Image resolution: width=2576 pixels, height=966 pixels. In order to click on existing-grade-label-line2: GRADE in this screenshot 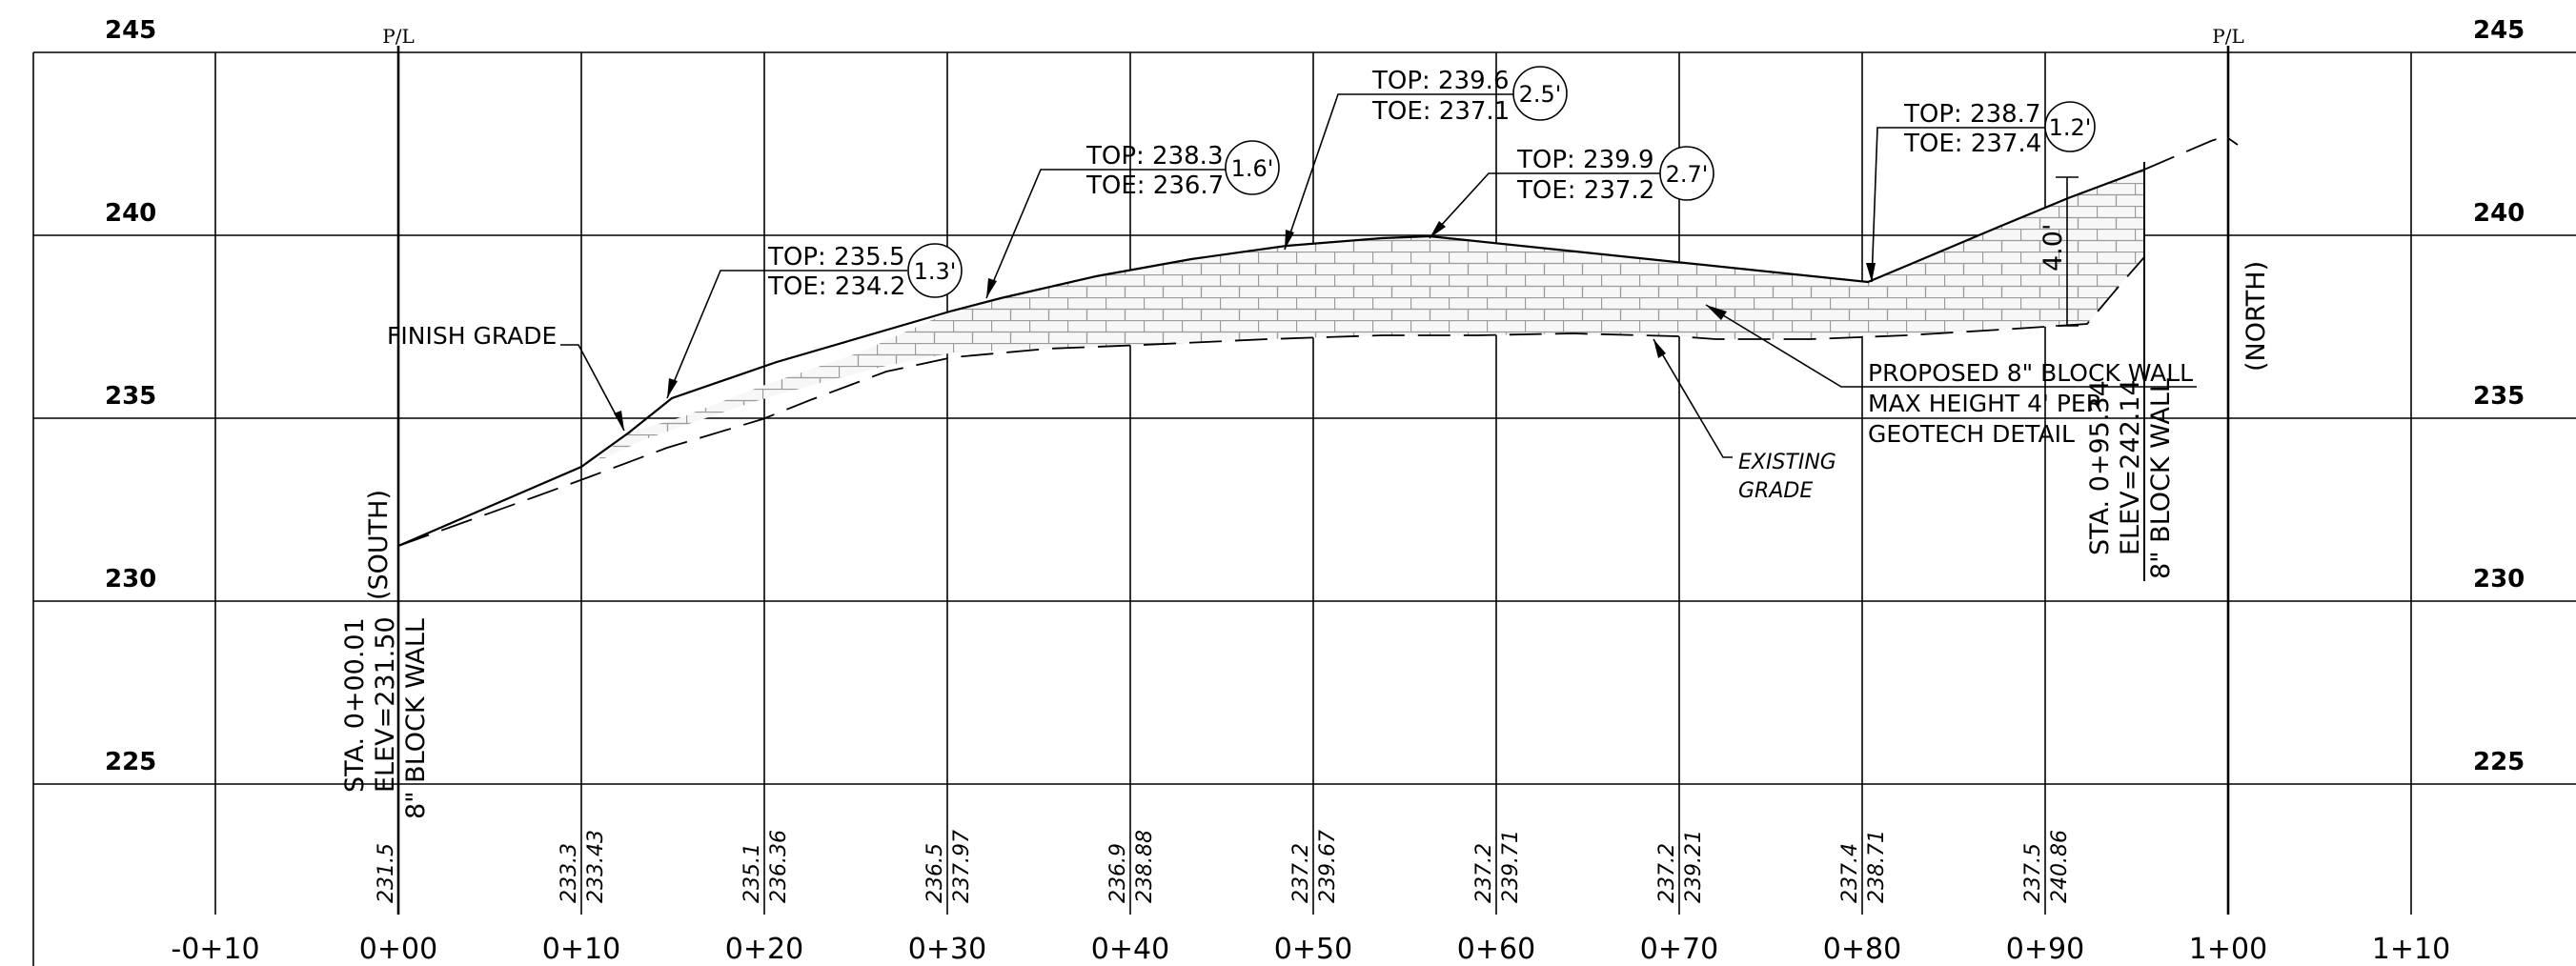, I will do `click(1776, 491)`.